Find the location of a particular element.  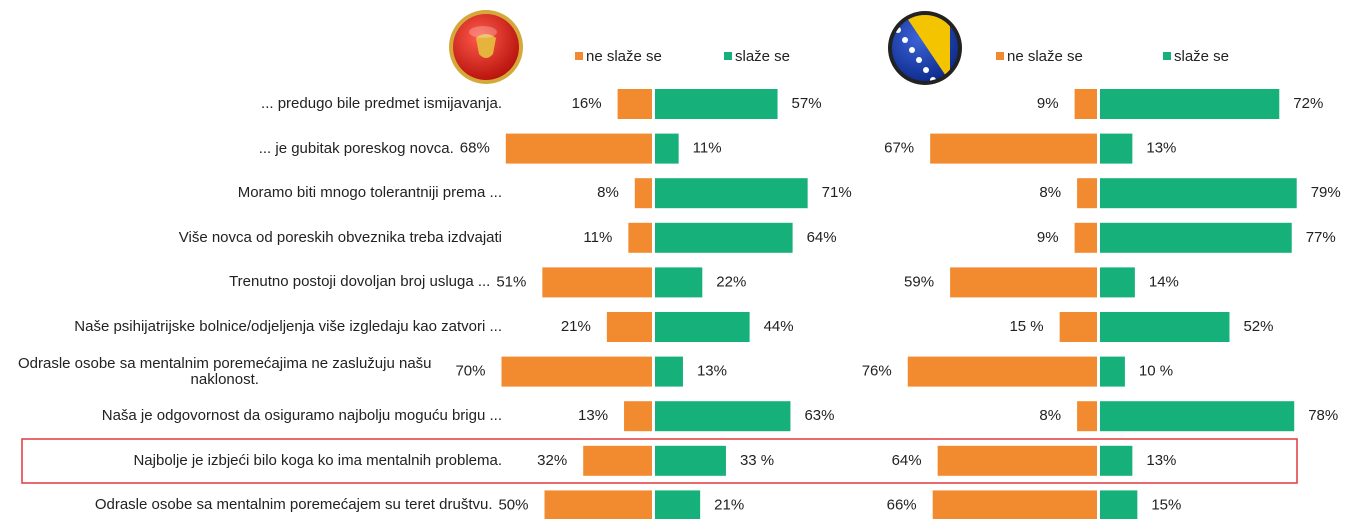

category-label: ... je gubitak poreskog novca. is located at coordinates (356, 148).